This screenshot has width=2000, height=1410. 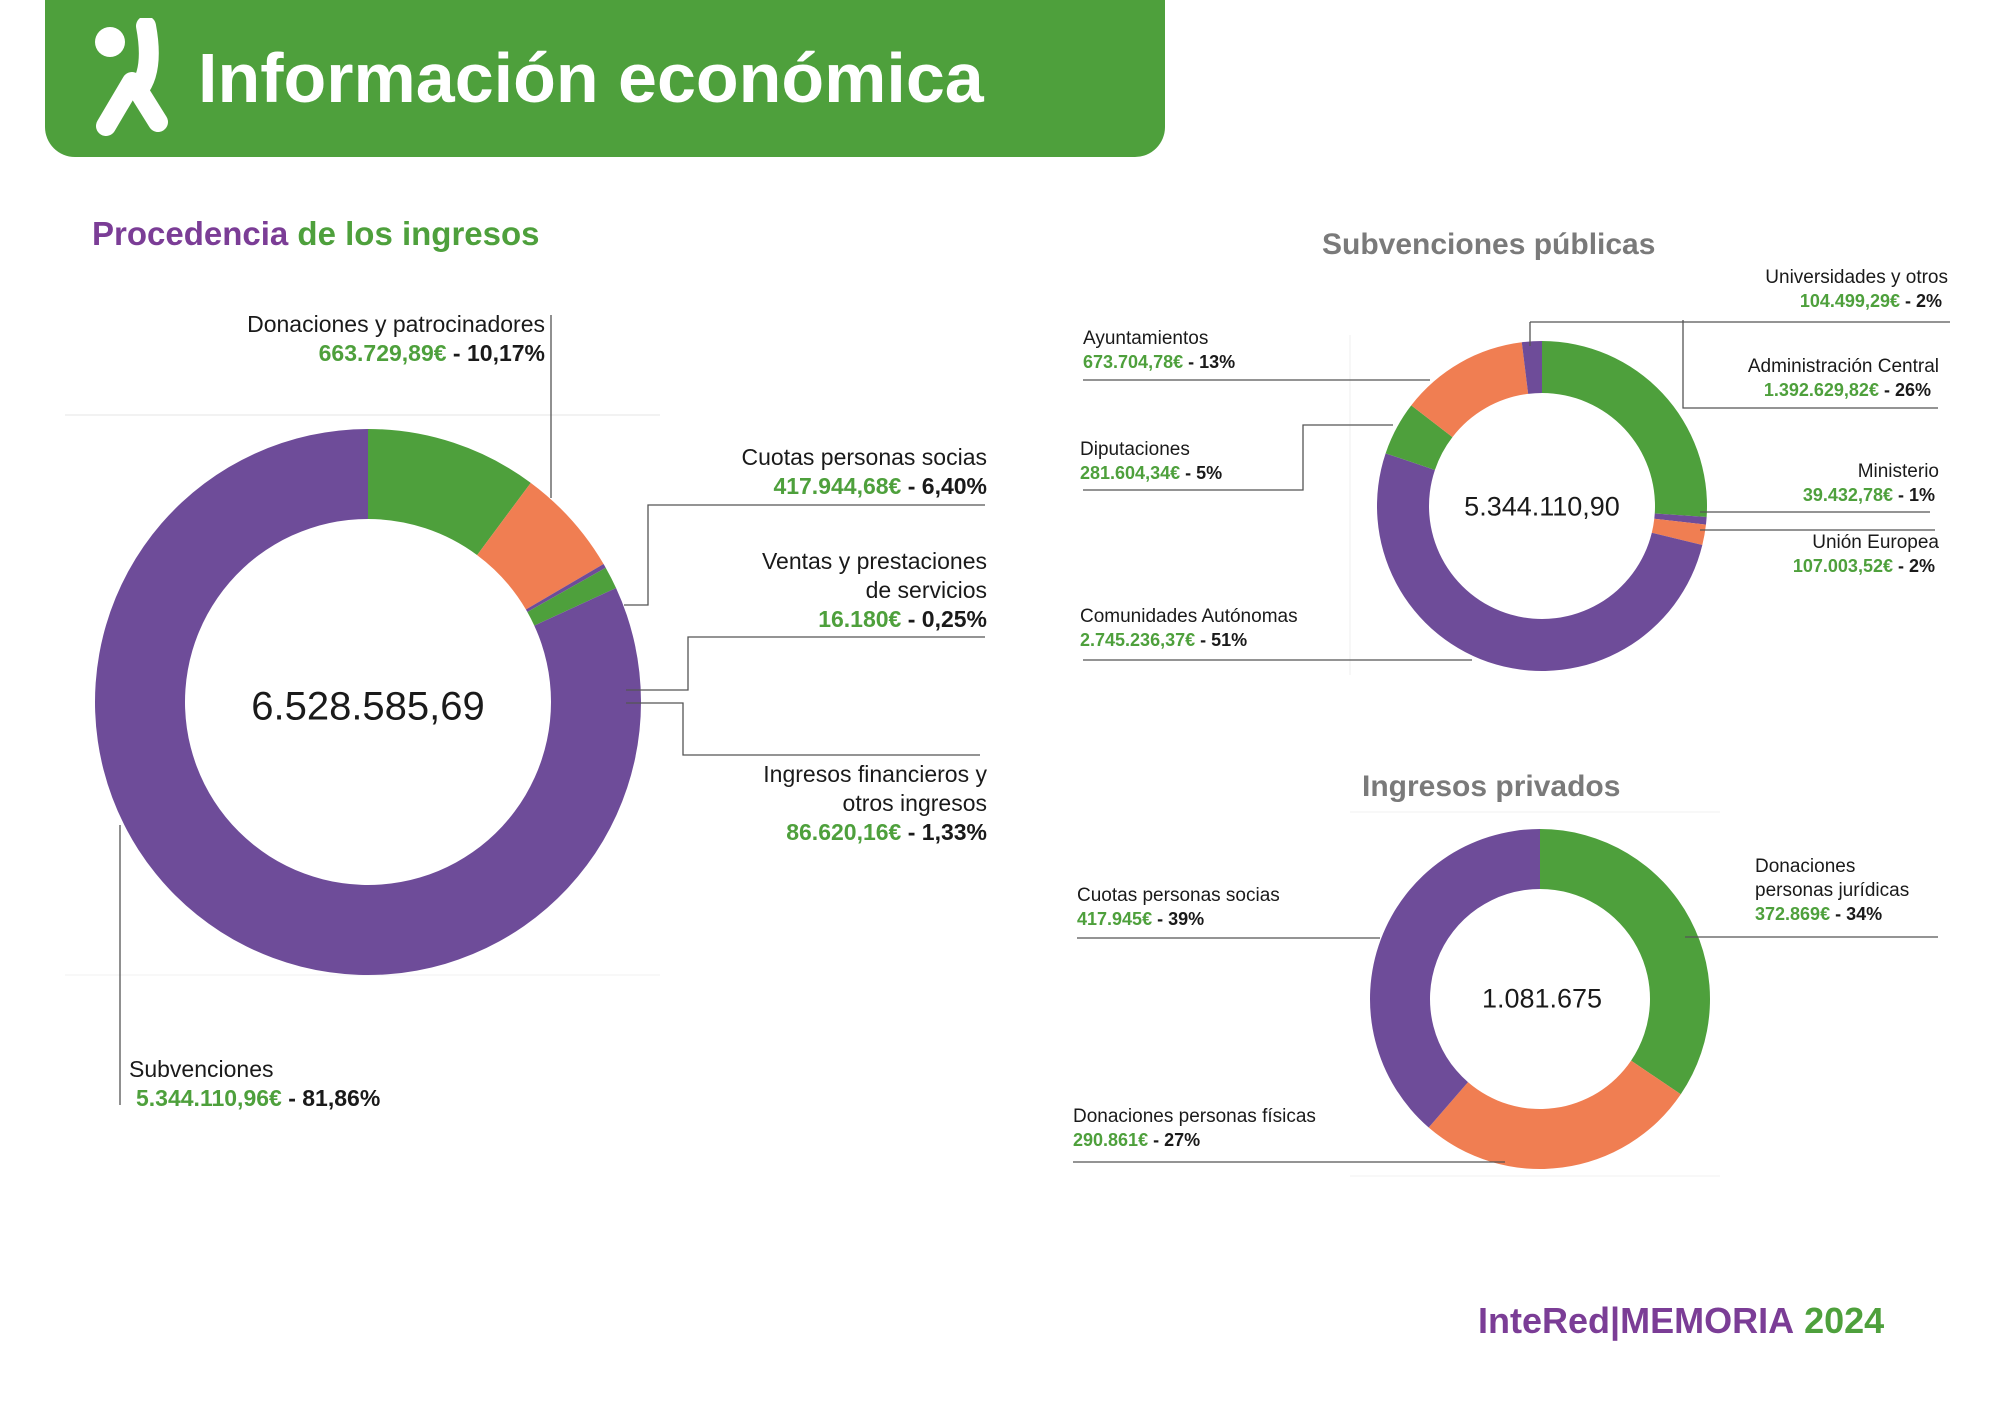 What do you see at coordinates (1419, 437) in the screenshot?
I see `slice-1-diputaciones` at bounding box center [1419, 437].